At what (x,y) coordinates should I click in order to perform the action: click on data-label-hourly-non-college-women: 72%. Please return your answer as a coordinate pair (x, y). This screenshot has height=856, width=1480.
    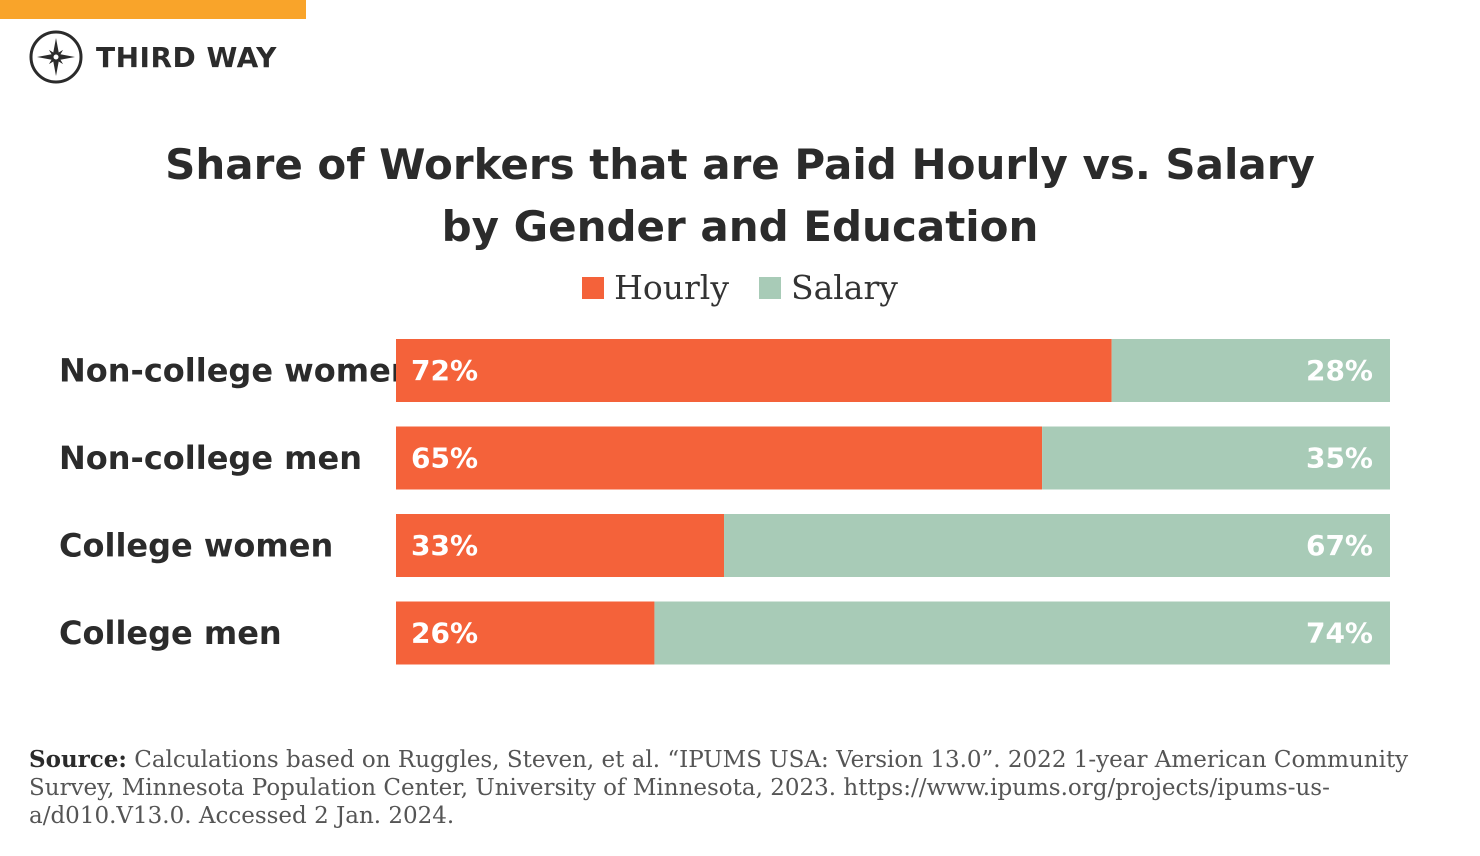
    Looking at the image, I should click on (444, 370).